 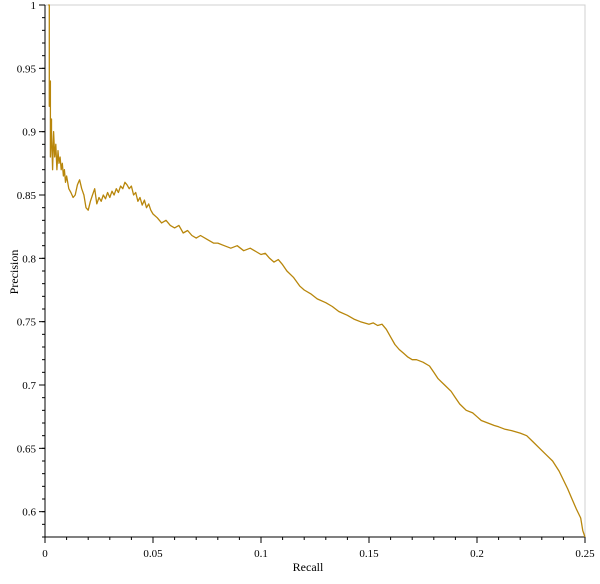 What do you see at coordinates (318, 548) in the screenshot?
I see `x-ticks: 0 0.05 0.1 0.15 0.2 0.25` at bounding box center [318, 548].